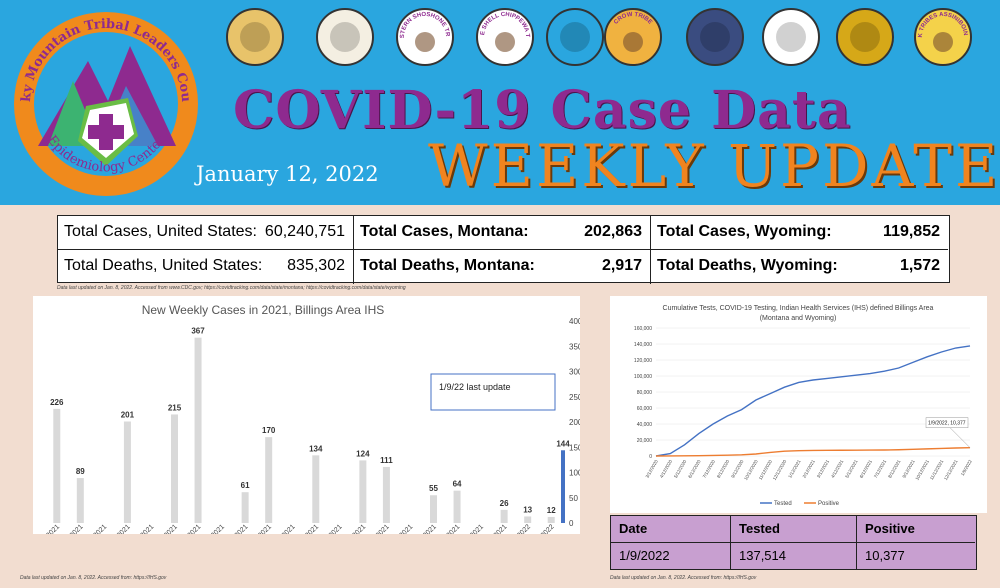  What do you see at coordinates (829, 504) in the screenshot?
I see `legend-label-positive: Positive` at bounding box center [829, 504].